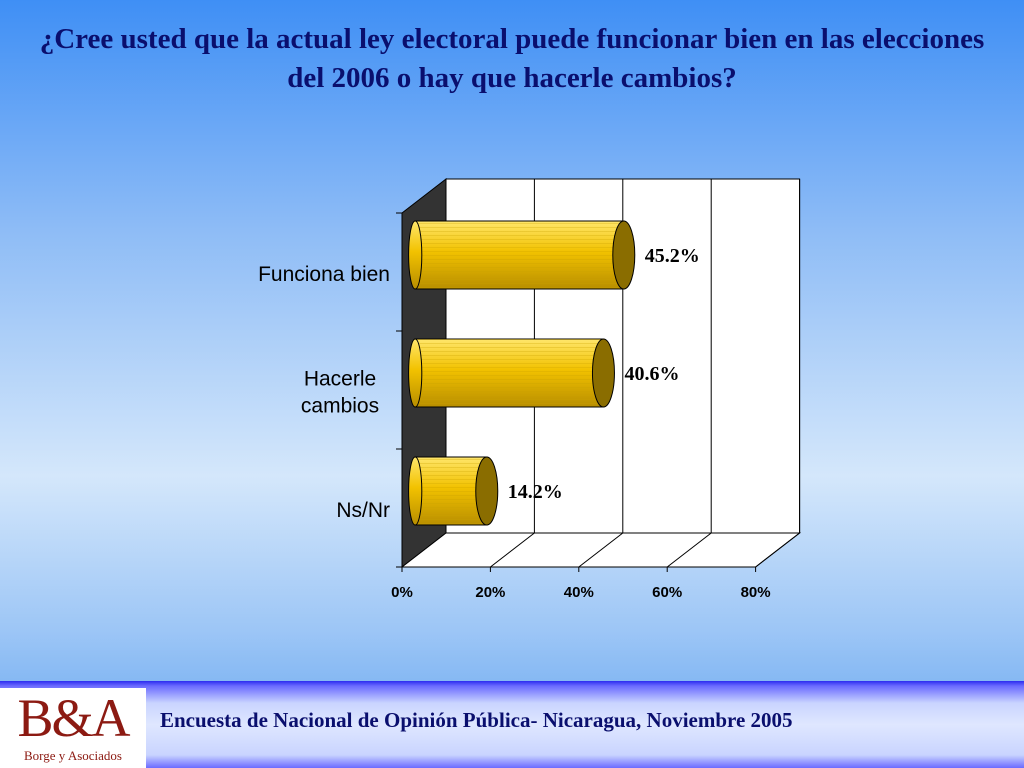 This screenshot has height=768, width=1024. Describe the element at coordinates (579, 592) in the screenshot. I see `x-tick-label: 40%` at that location.